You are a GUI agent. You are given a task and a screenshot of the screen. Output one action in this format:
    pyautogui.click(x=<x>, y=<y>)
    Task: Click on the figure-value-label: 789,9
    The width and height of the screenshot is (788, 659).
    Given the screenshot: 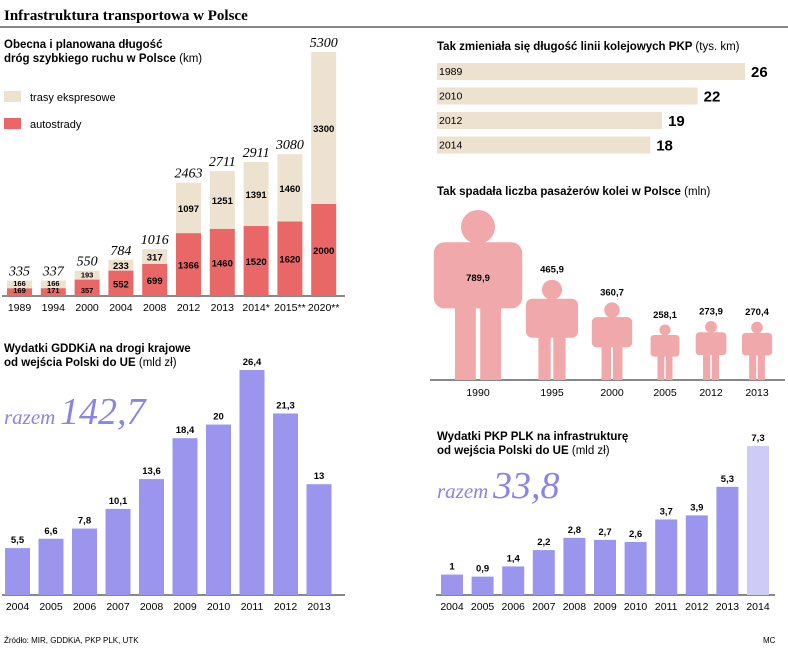 What is the action you would take?
    pyautogui.click(x=478, y=278)
    